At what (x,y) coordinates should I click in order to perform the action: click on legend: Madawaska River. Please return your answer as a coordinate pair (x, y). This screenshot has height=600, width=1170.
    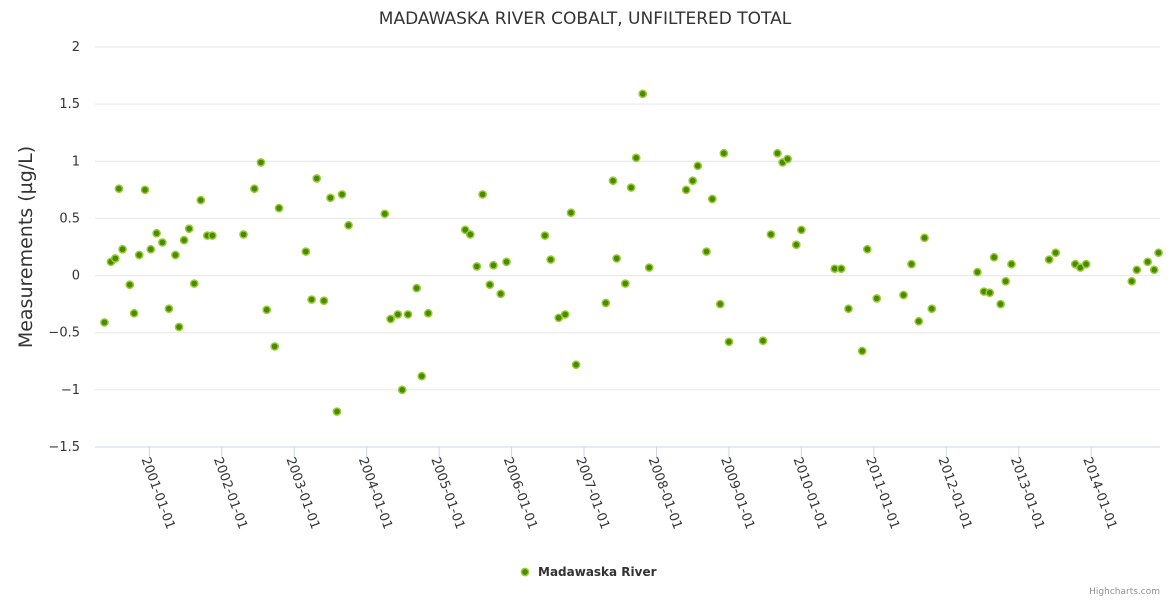
    Looking at the image, I should click on (588, 572).